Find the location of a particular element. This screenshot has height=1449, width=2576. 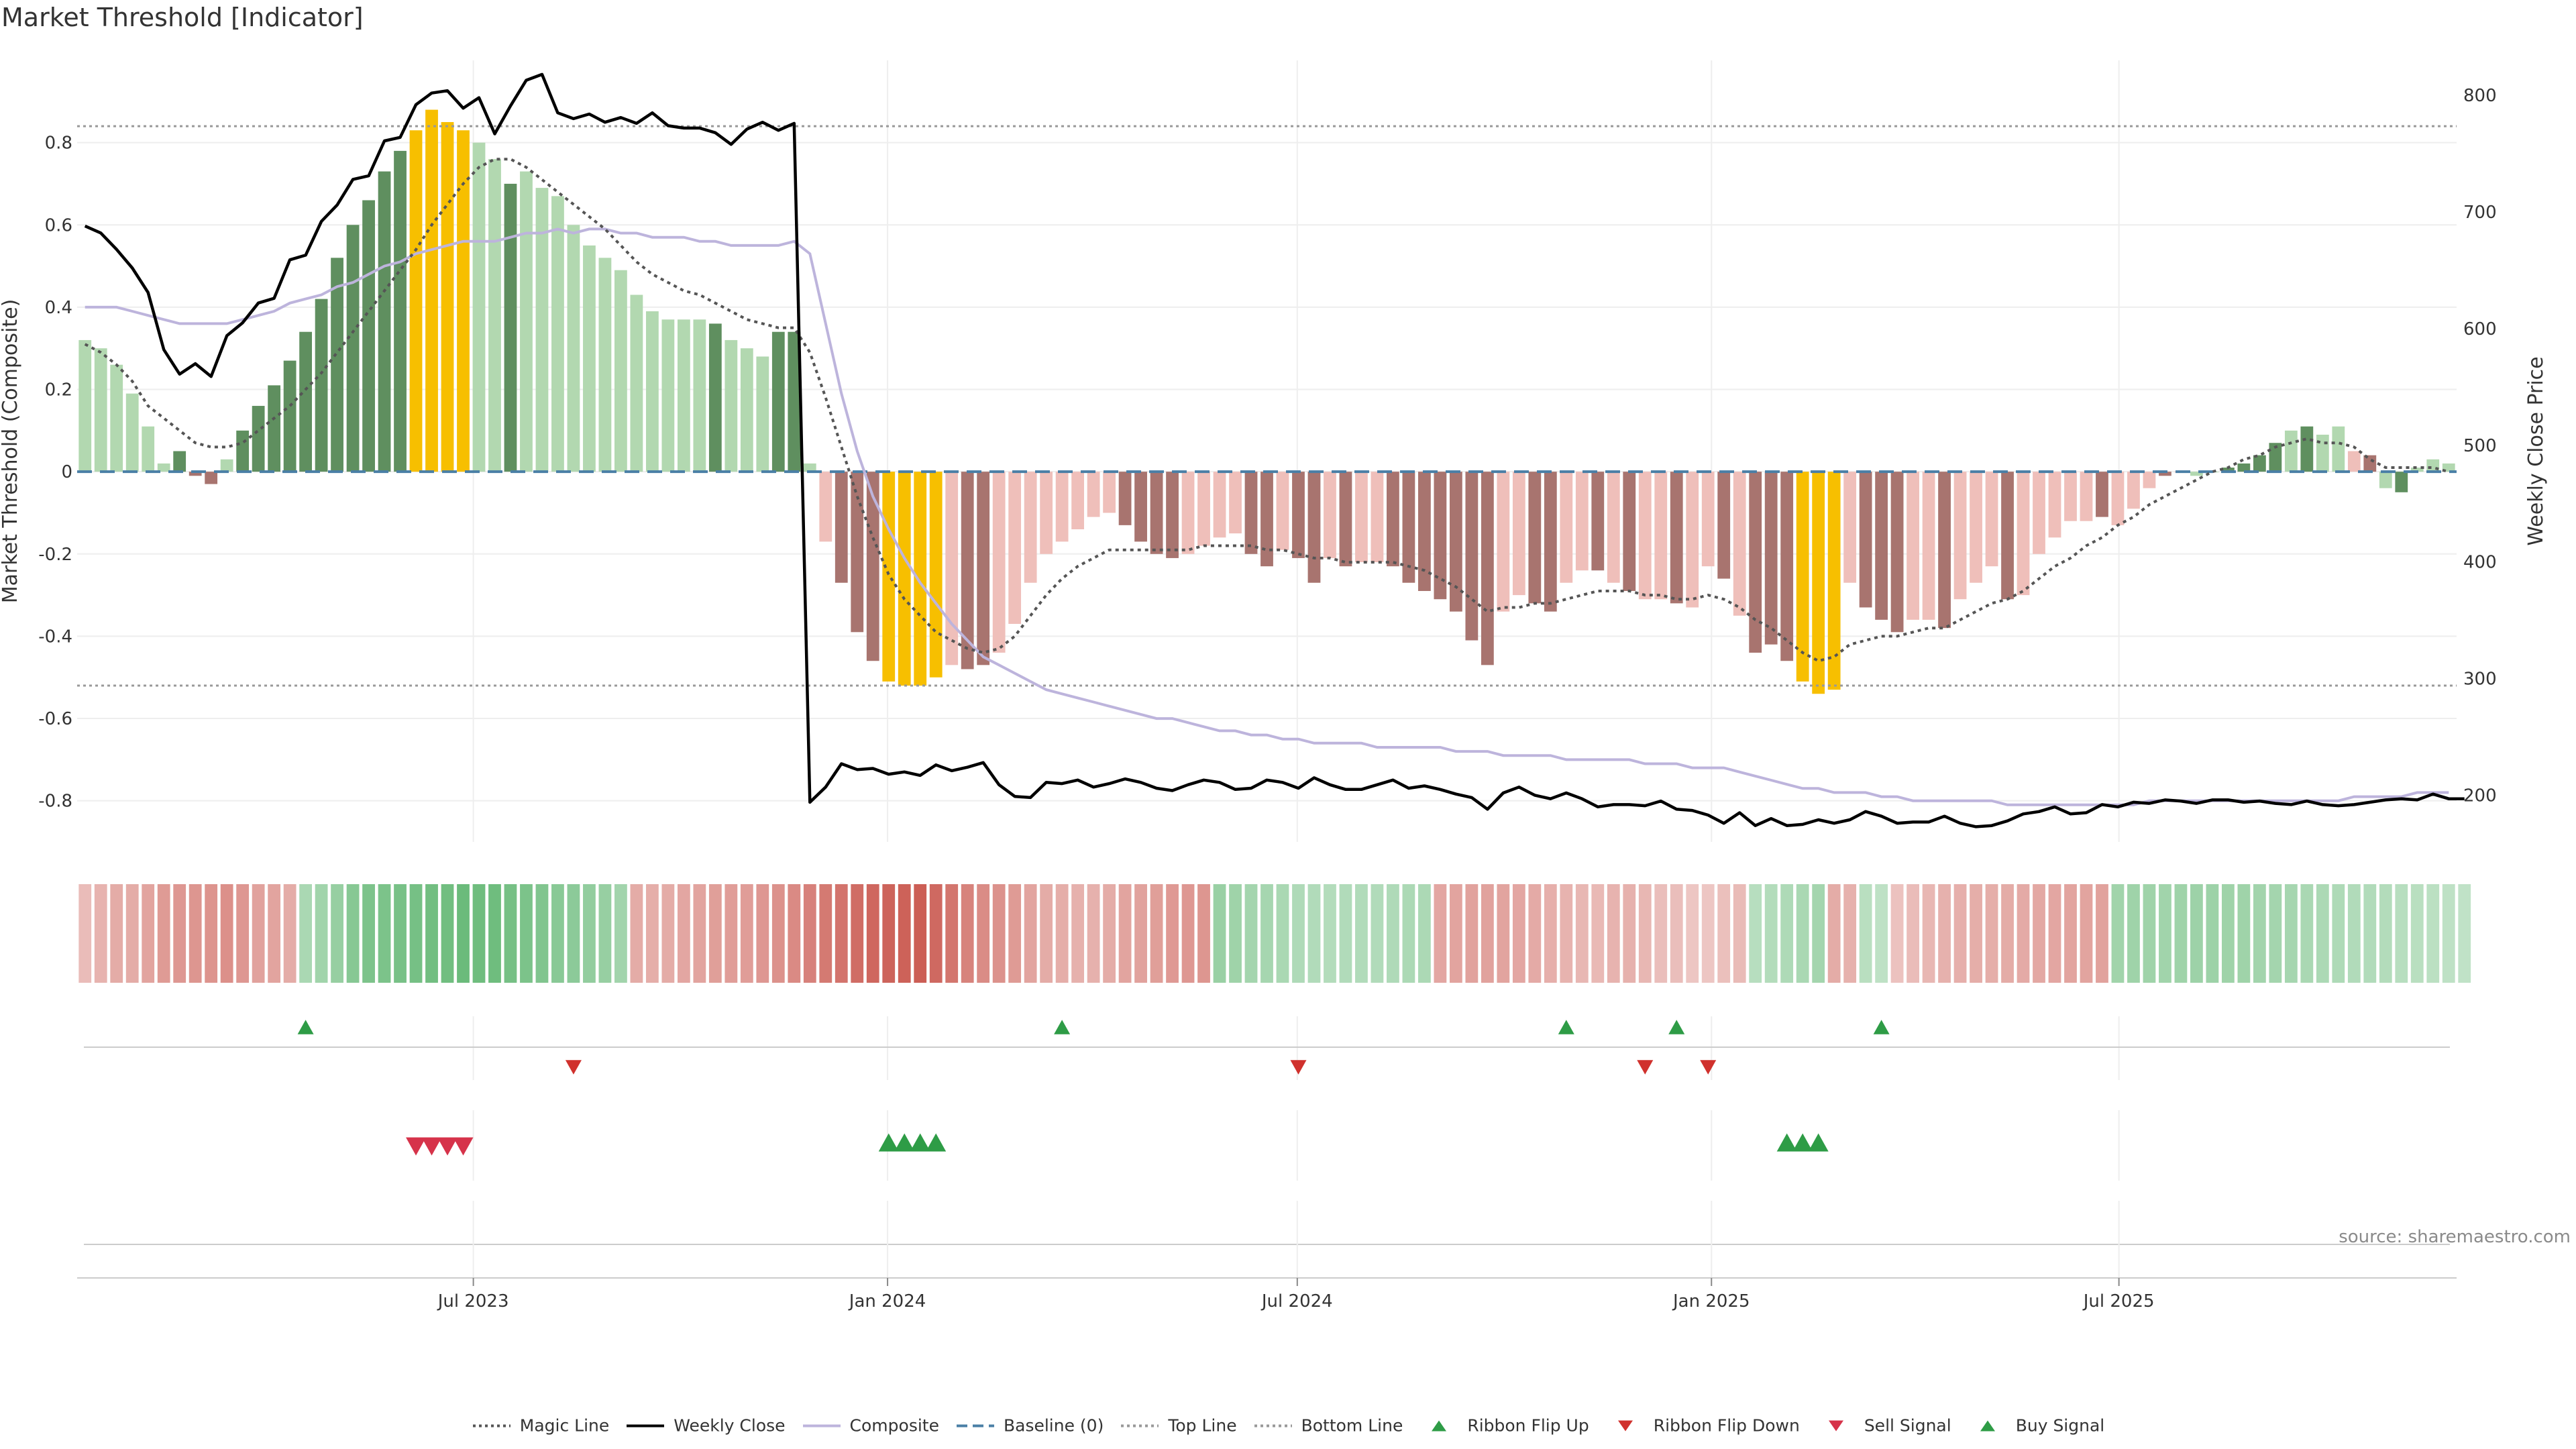

y2-tick-label: 600 is located at coordinates (2480, 329).